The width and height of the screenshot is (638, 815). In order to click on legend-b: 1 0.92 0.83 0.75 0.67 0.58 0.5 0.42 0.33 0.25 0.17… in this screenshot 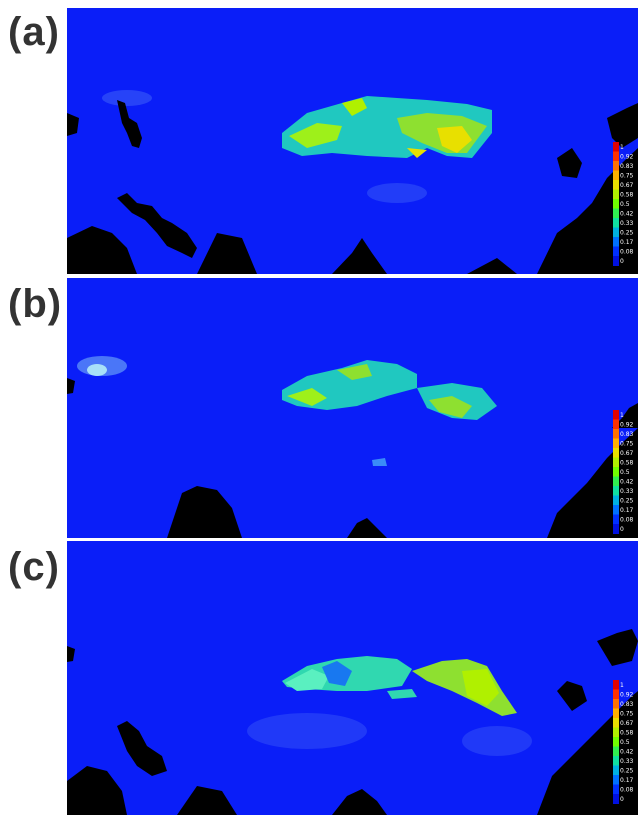, I will do `click(623, 472)`.